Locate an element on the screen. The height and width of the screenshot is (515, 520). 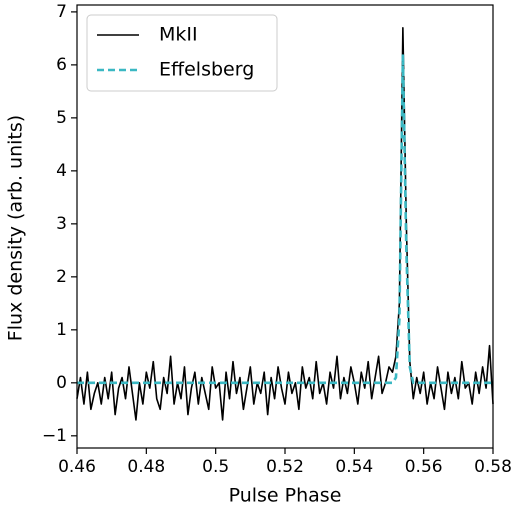
legend-label: Effelsberg is located at coordinates (206, 70).